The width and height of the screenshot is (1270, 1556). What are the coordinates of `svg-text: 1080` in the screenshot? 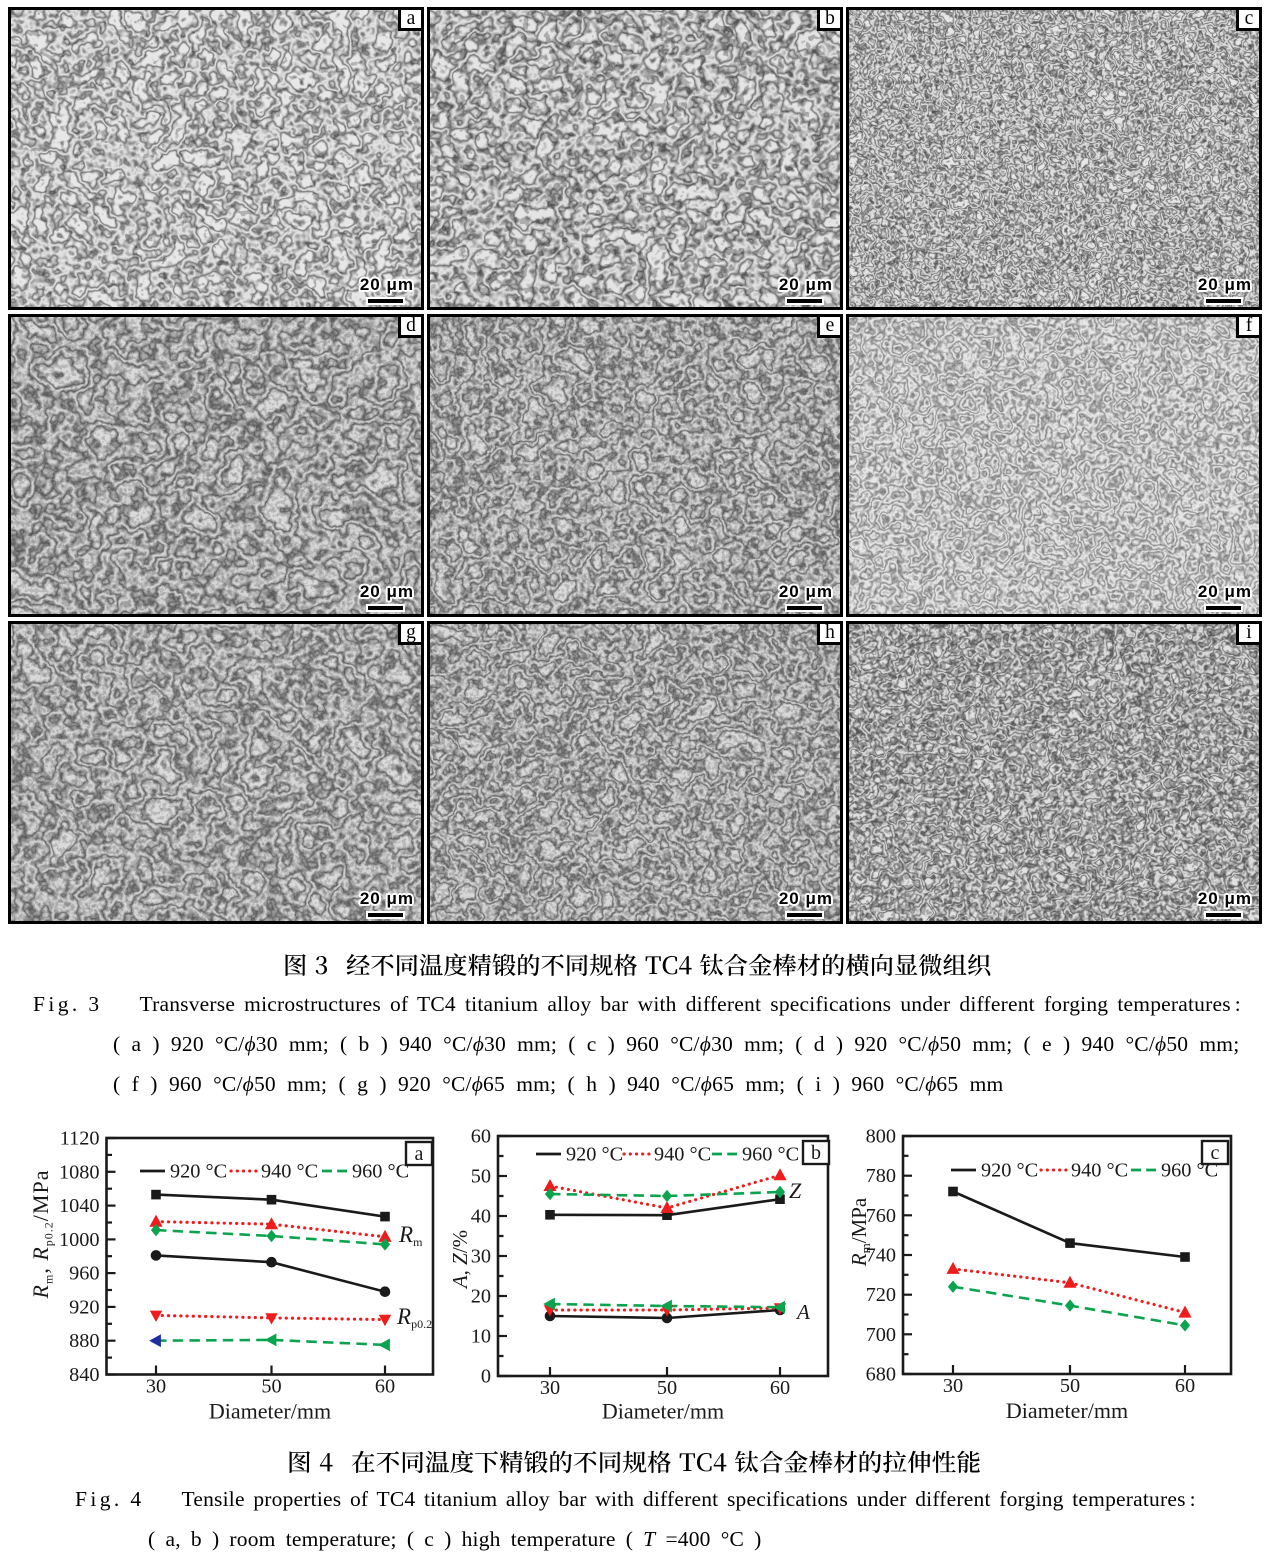 It's located at (79, 1172).